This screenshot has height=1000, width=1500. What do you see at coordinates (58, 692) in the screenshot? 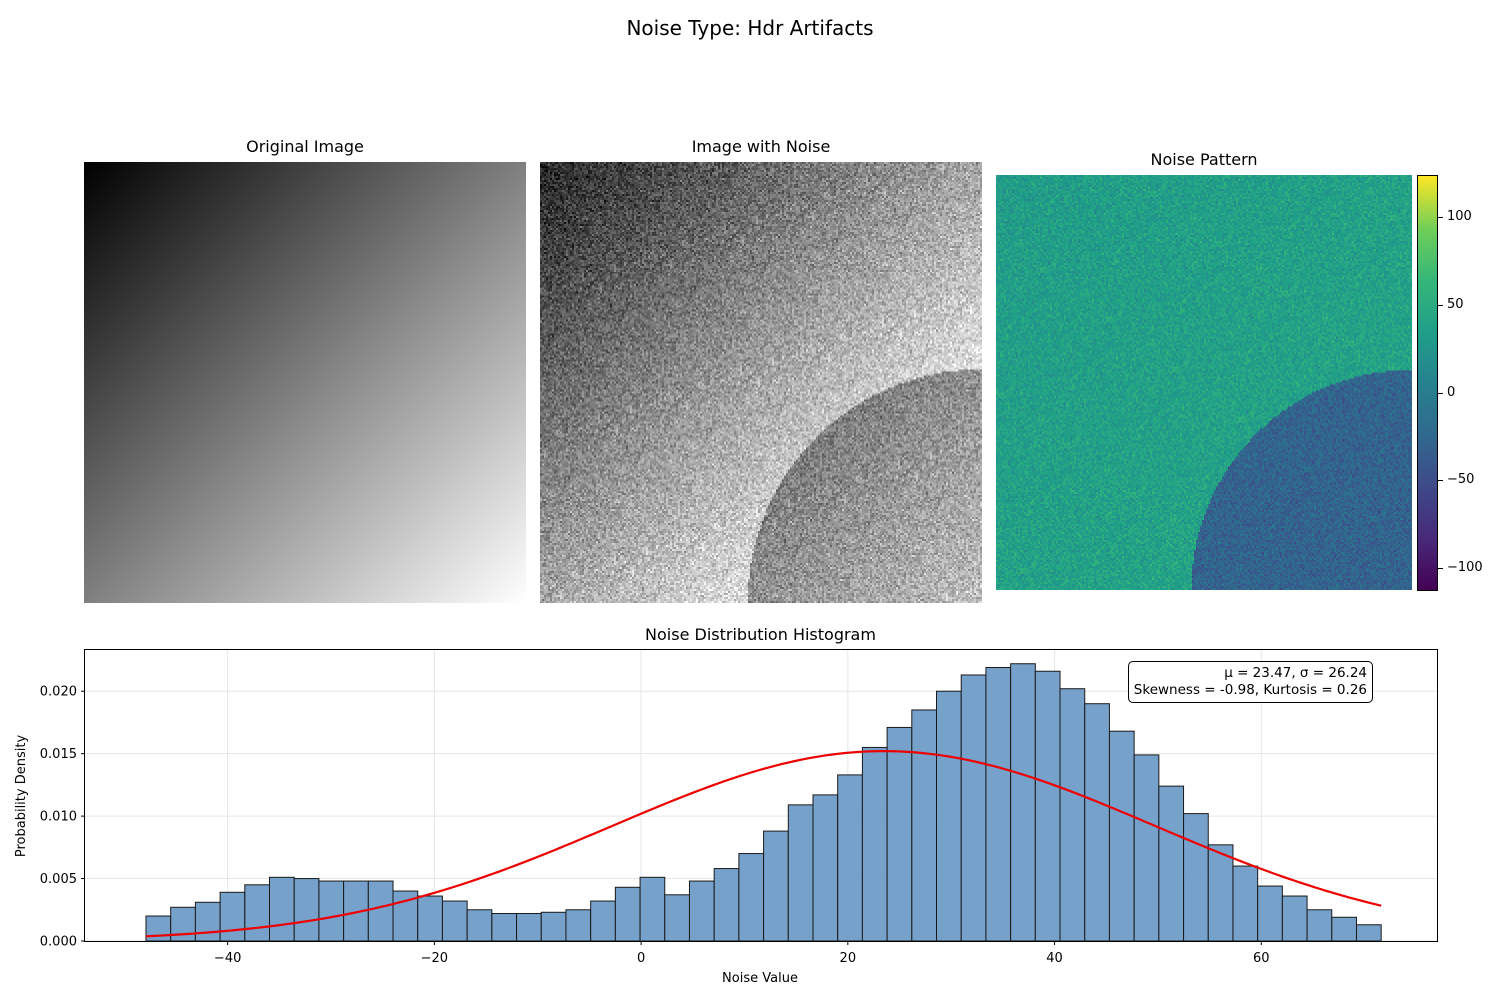
I see `y-tick-label: 0.020` at bounding box center [58, 692].